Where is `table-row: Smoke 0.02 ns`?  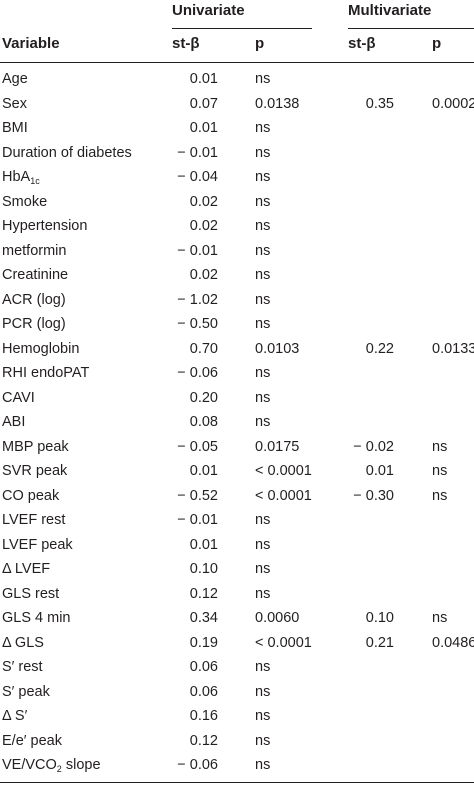
table-row: Smoke 0.02 ns is located at coordinates (237, 202).